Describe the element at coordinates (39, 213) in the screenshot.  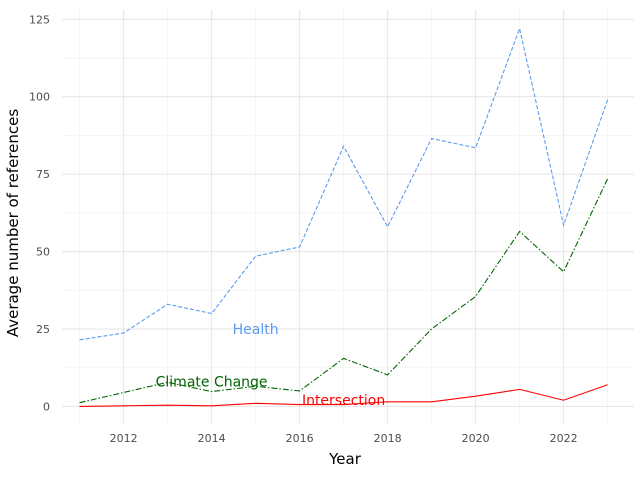
I see `y-tick-labels: 0 25 50 75 100 125` at that location.